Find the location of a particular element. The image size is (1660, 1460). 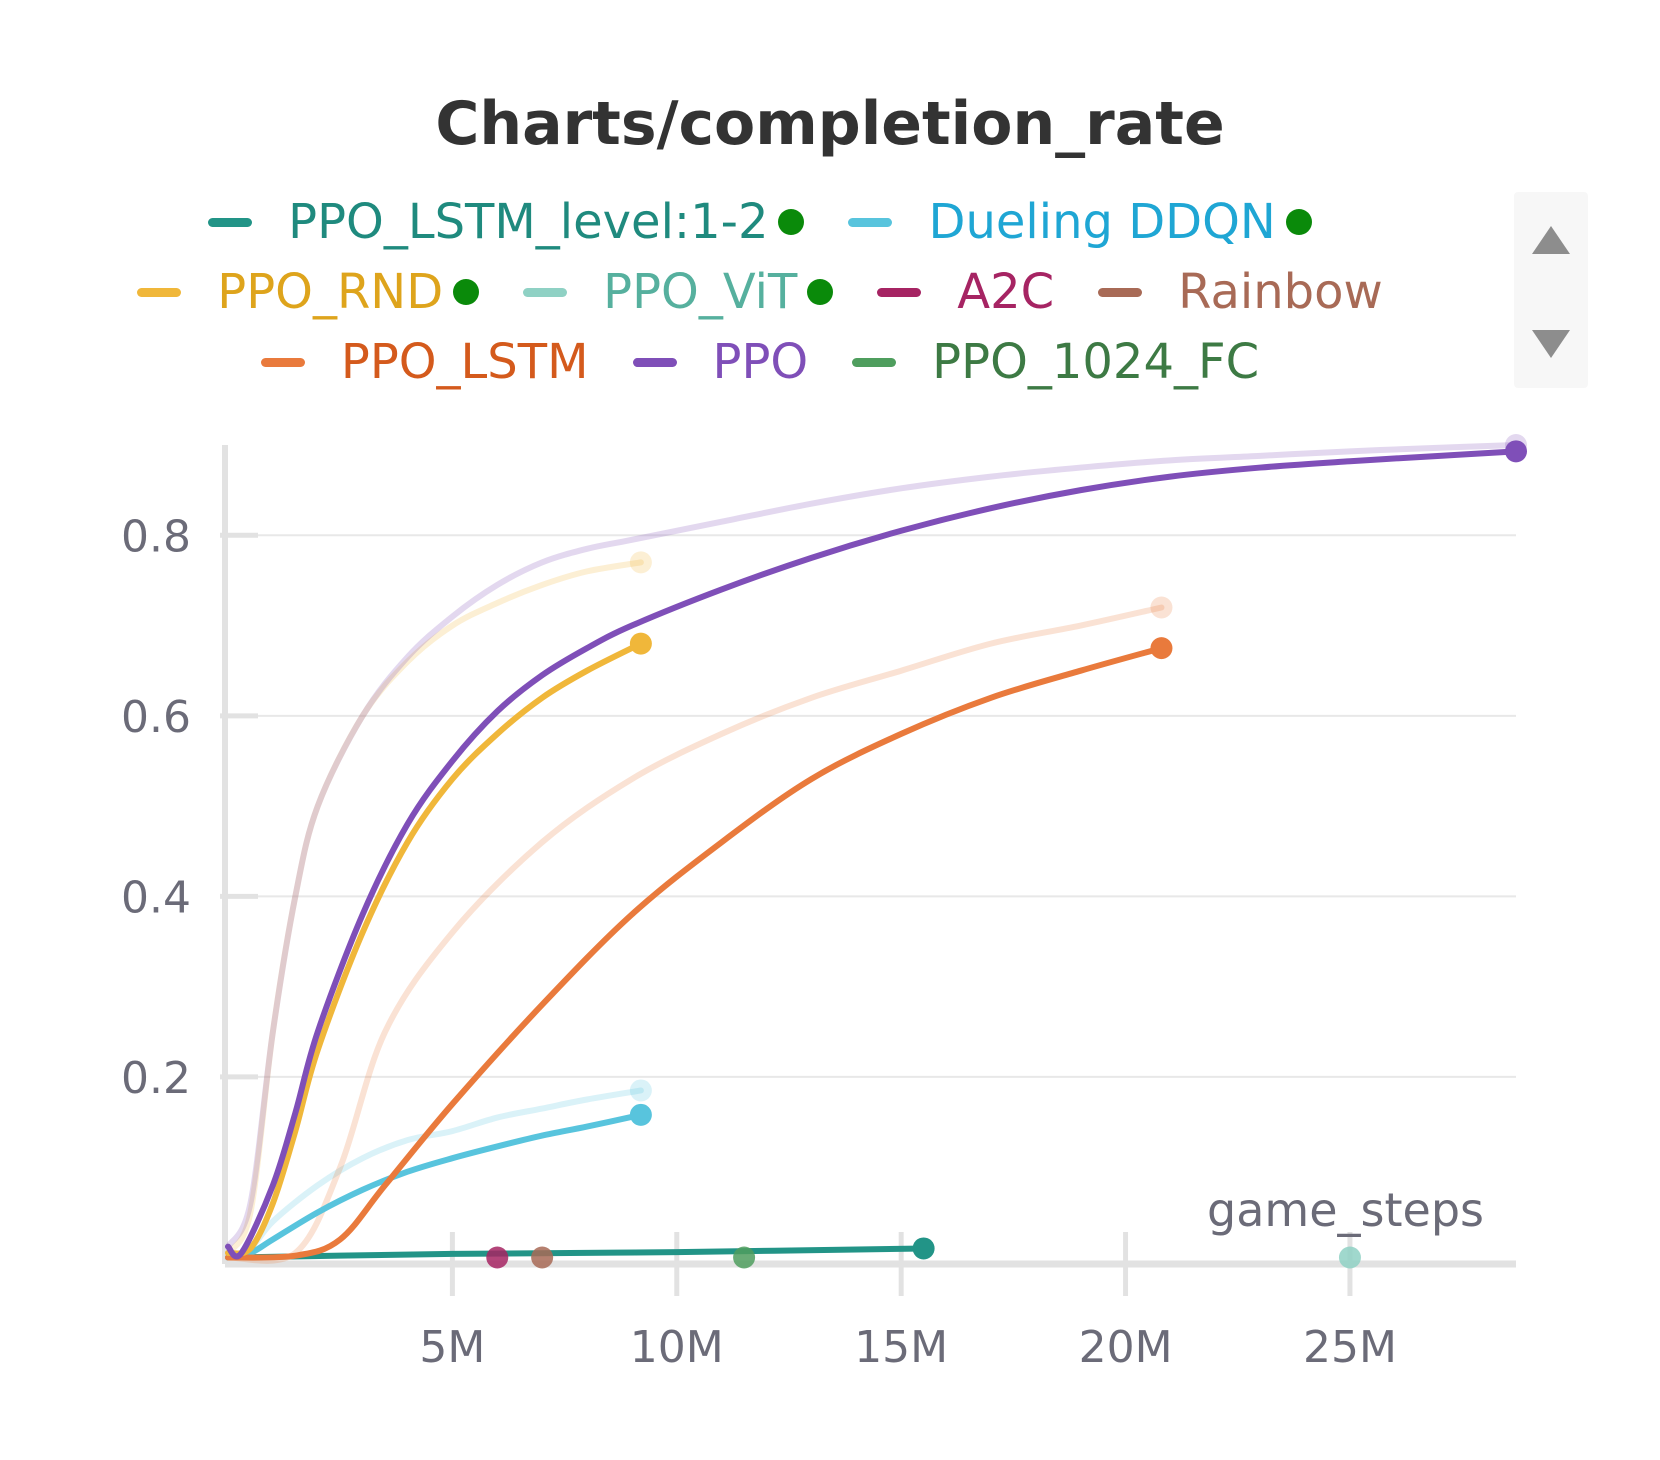

endpoint-marker-ppo-vit is located at coordinates (1349, 1257).